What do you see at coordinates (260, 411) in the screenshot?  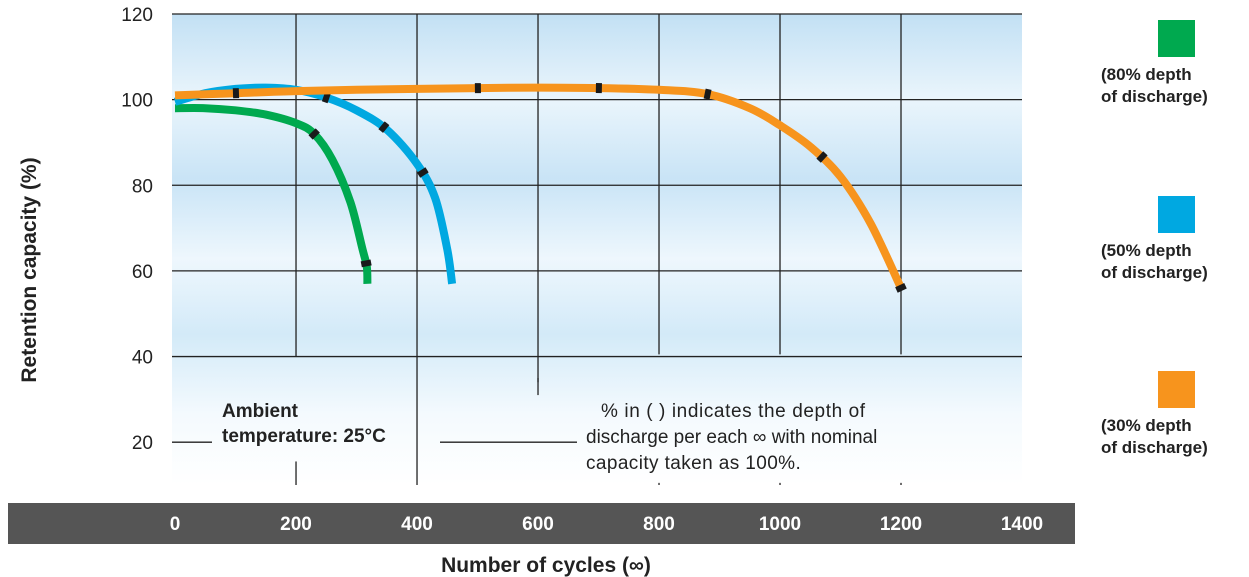 I see `ambient-label-line1: Ambient` at bounding box center [260, 411].